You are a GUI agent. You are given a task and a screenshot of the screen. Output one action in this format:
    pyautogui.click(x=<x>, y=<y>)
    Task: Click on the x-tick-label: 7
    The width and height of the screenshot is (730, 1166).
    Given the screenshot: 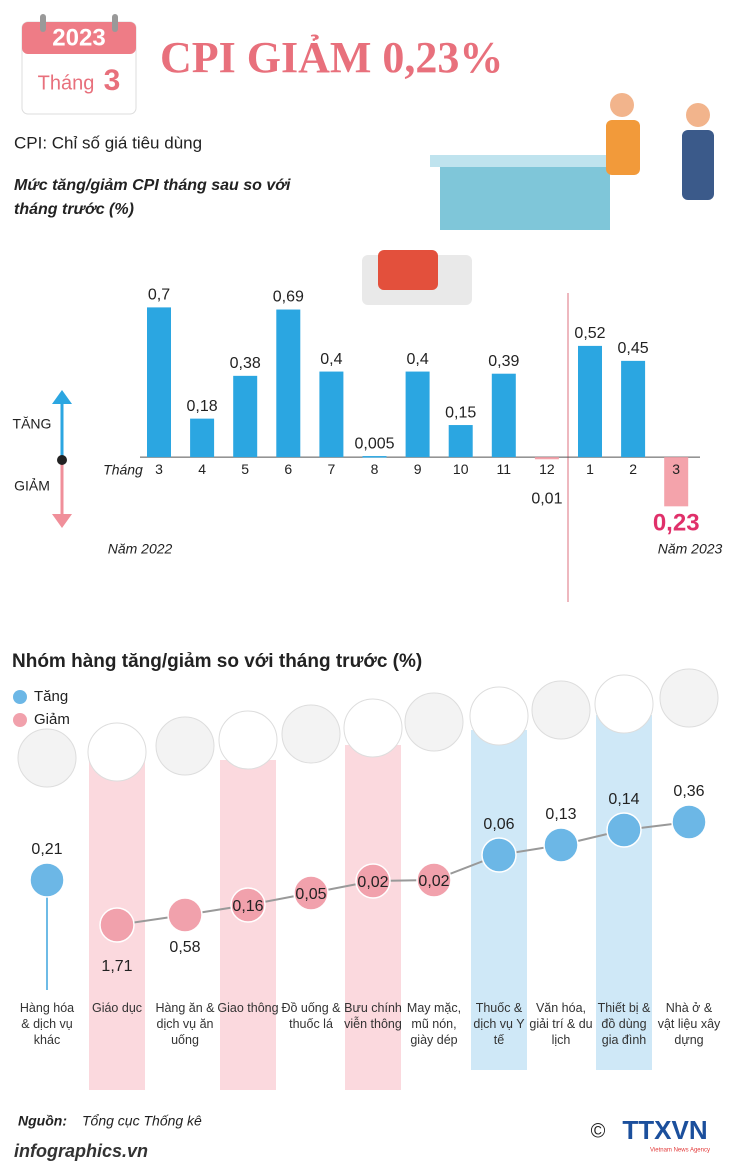 What is the action you would take?
    pyautogui.click(x=332, y=469)
    